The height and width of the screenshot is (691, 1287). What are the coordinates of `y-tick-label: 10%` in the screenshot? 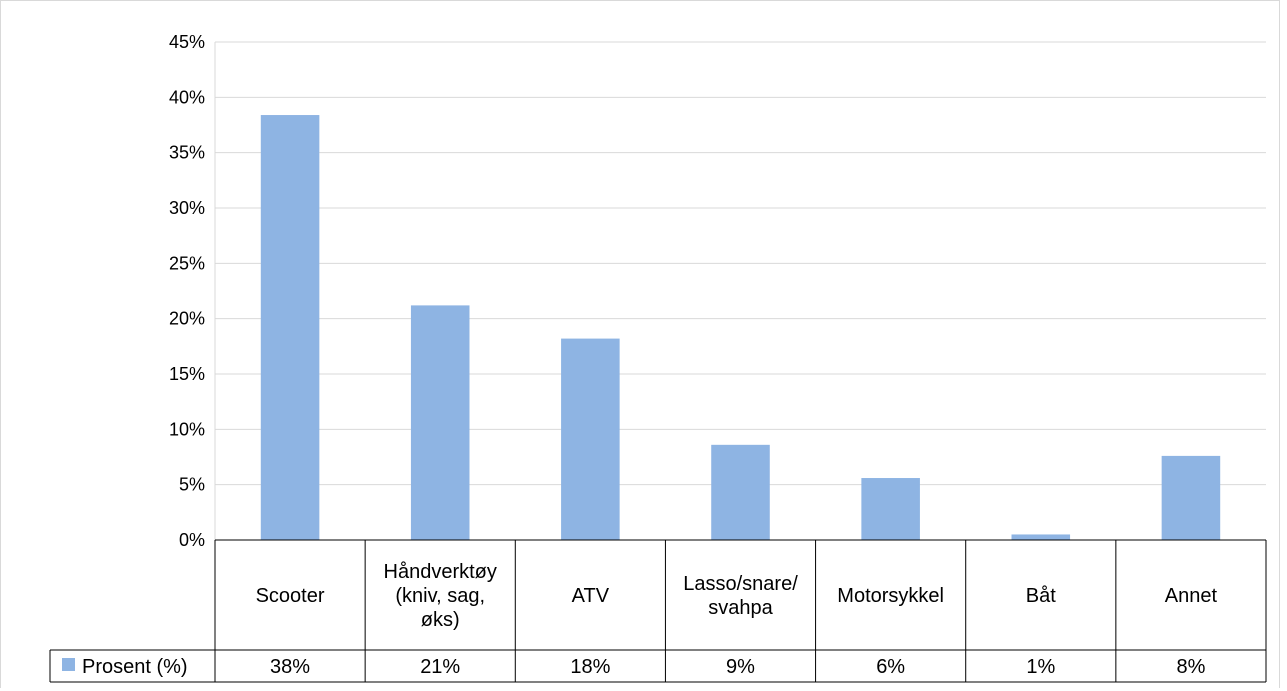 It's located at (187, 429).